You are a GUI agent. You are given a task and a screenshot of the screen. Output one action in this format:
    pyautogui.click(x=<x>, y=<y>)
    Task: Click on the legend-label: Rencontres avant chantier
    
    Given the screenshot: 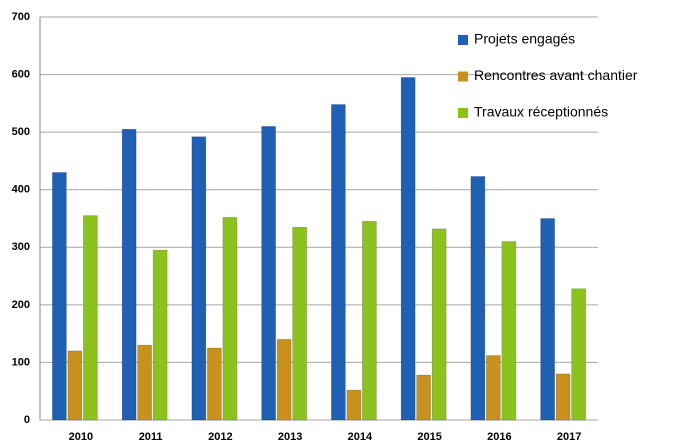 What is the action you would take?
    pyautogui.click(x=556, y=75)
    